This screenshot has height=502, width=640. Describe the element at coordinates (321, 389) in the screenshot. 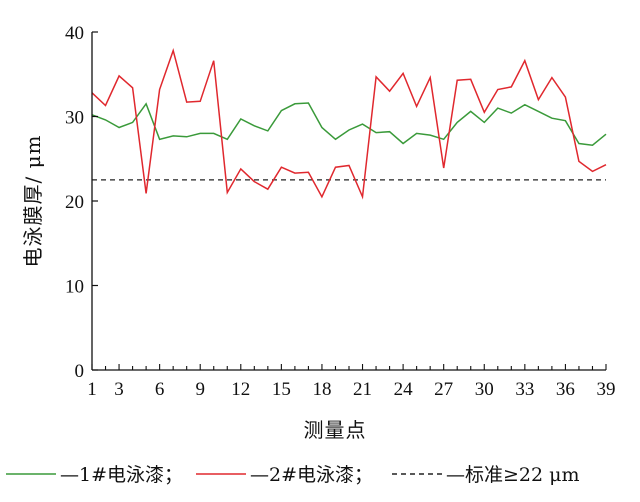

I see `x-tick-label: 18` at that location.